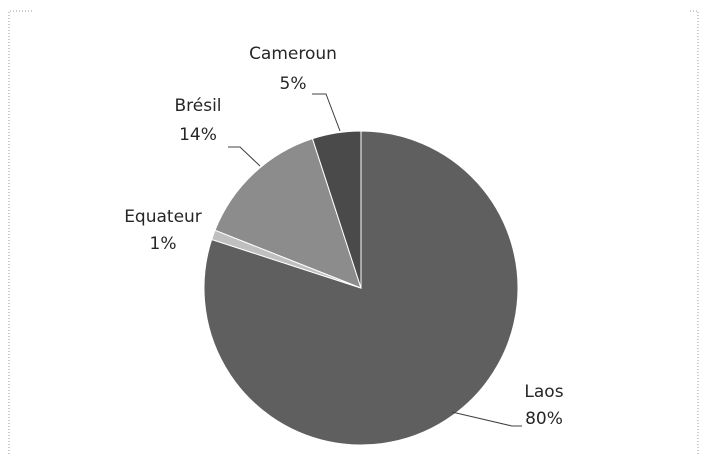 This screenshot has width=707, height=455. I want to click on pie-slice-cameroun, so click(336, 209).